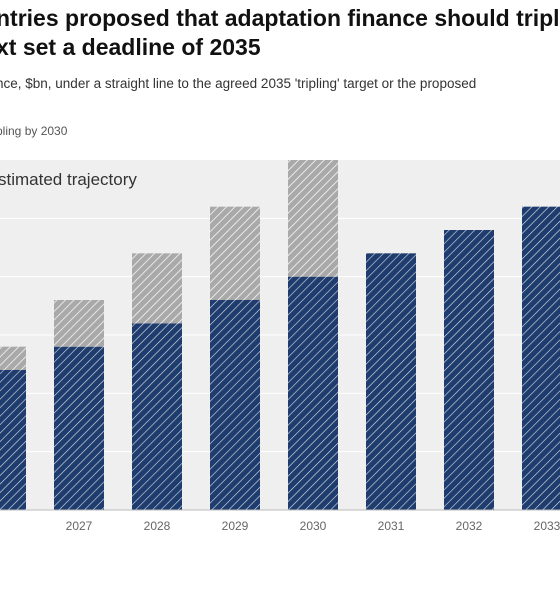 This screenshot has height=600, width=560. What do you see at coordinates (79, 526) in the screenshot?
I see `x-tick-label: 2027` at bounding box center [79, 526].